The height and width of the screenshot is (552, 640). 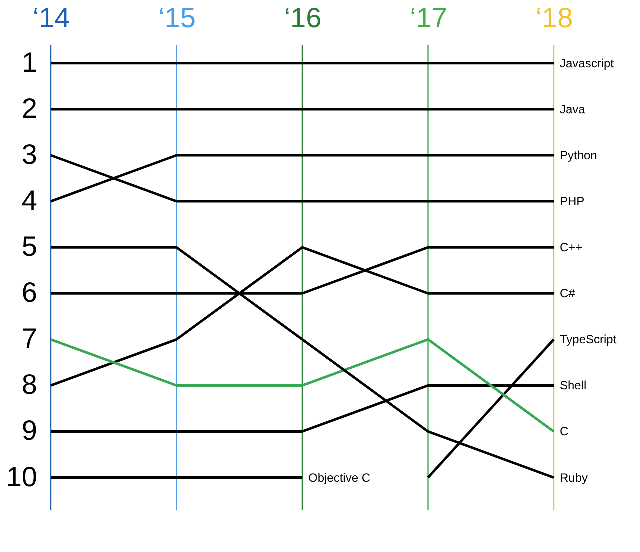 What do you see at coordinates (30, 200) in the screenshot?
I see `y-tick-label: 4` at bounding box center [30, 200].